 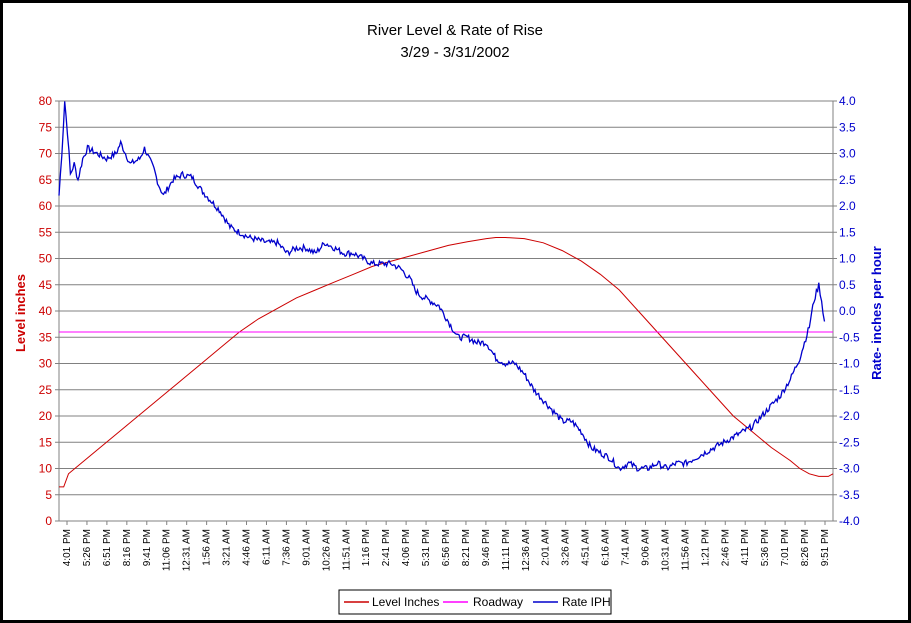 I want to click on x-tick-label: 4:46 AM, so click(x=247, y=547).